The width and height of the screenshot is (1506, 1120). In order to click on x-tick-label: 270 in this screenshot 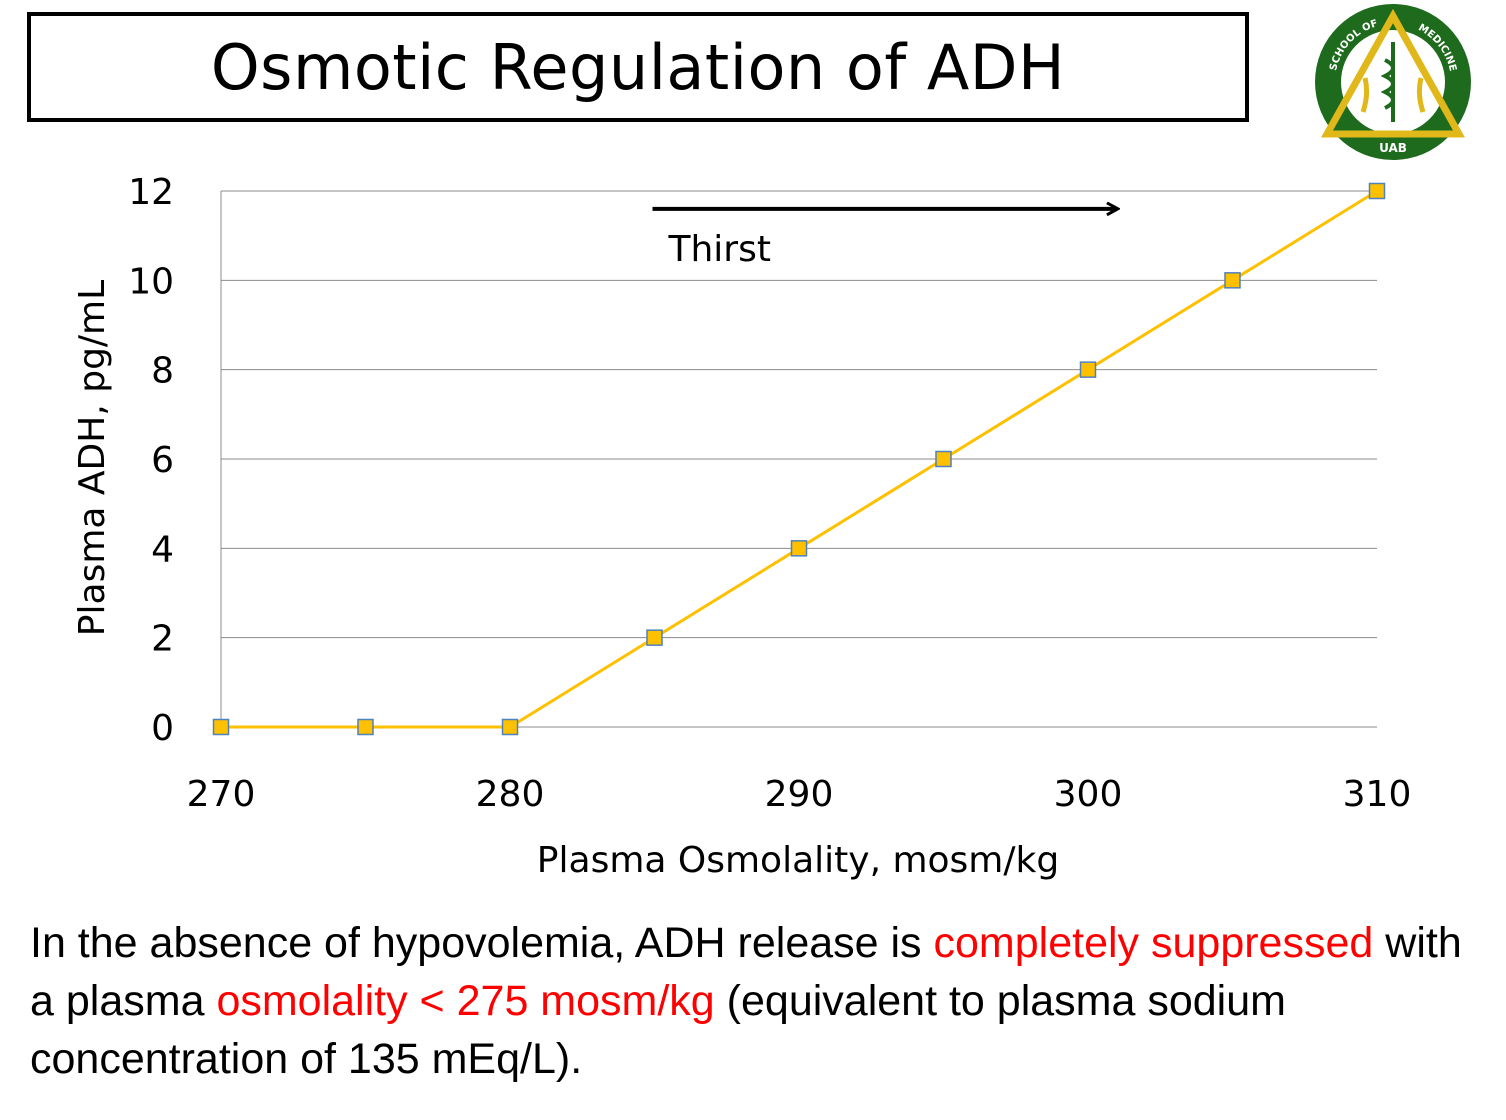, I will do `click(221, 794)`.